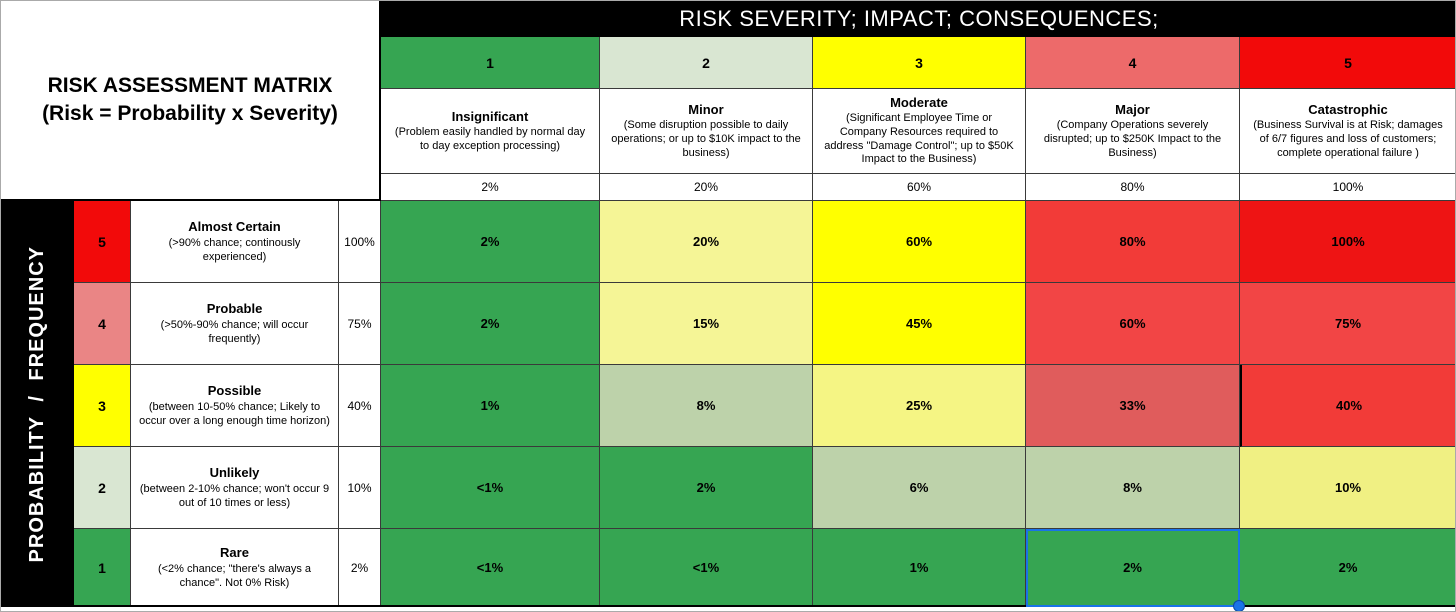  I want to click on severity-name: Catastrophic, so click(1348, 109).